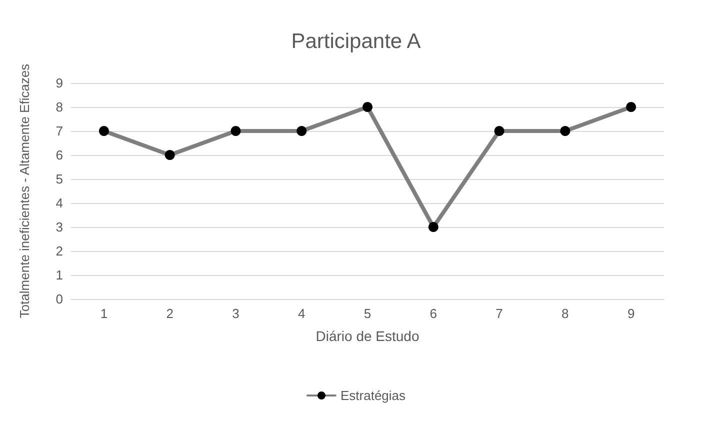 This screenshot has width=712, height=423. Describe the element at coordinates (59, 251) in the screenshot. I see `y-tick-label: 2` at that location.